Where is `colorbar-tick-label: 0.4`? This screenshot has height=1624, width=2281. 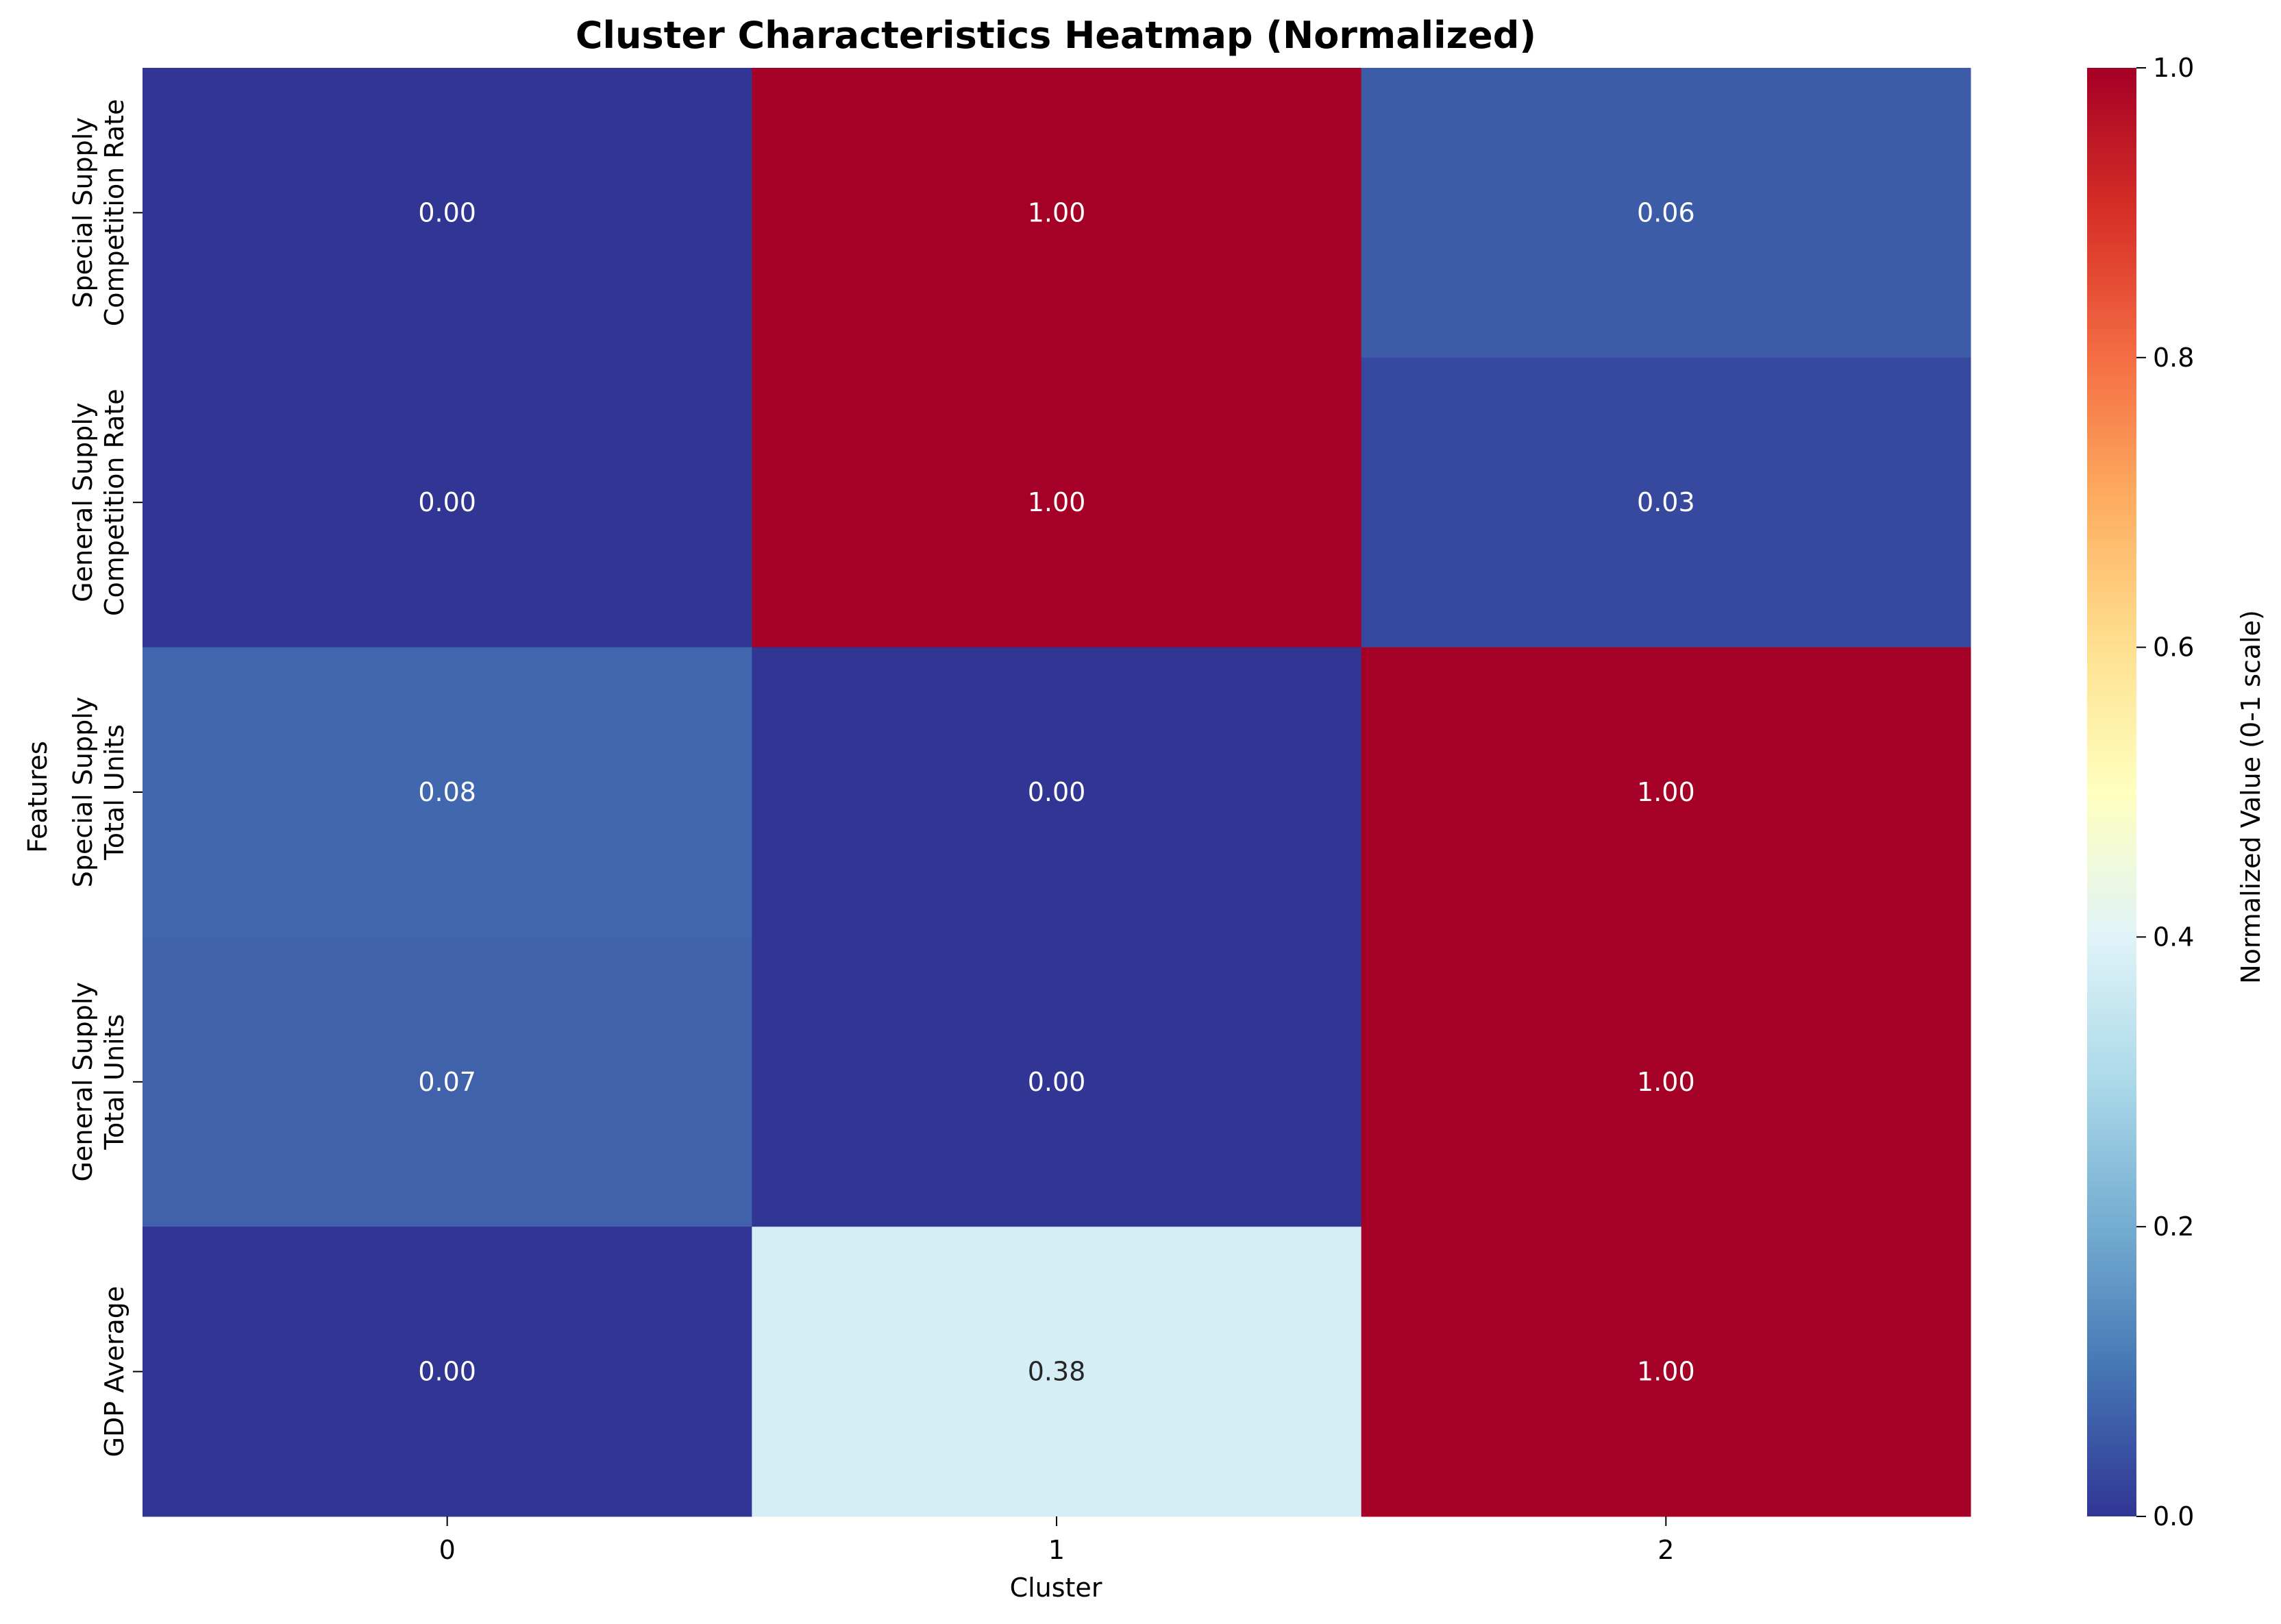
colorbar-tick-label: 0.4 is located at coordinates (2173, 937).